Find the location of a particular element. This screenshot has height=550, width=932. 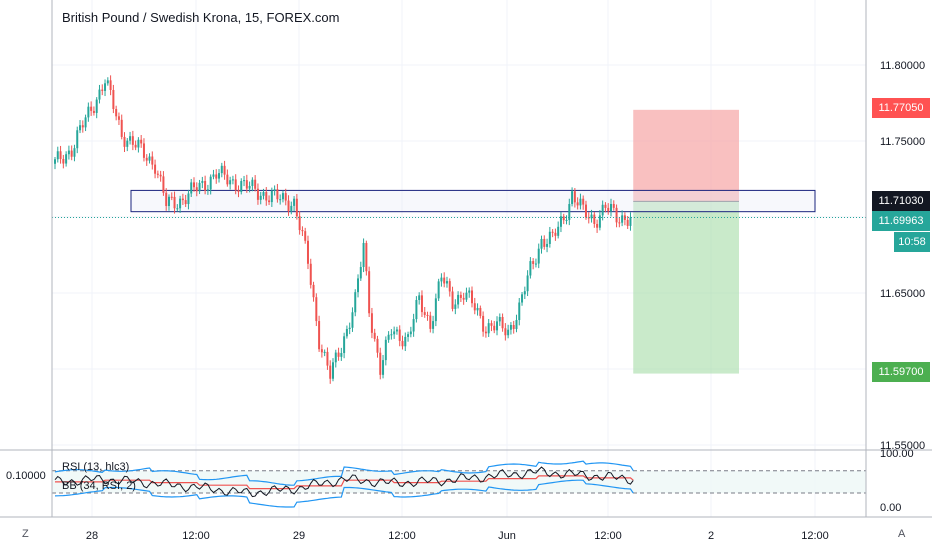

timezone-button: Z is located at coordinates (25, 534).